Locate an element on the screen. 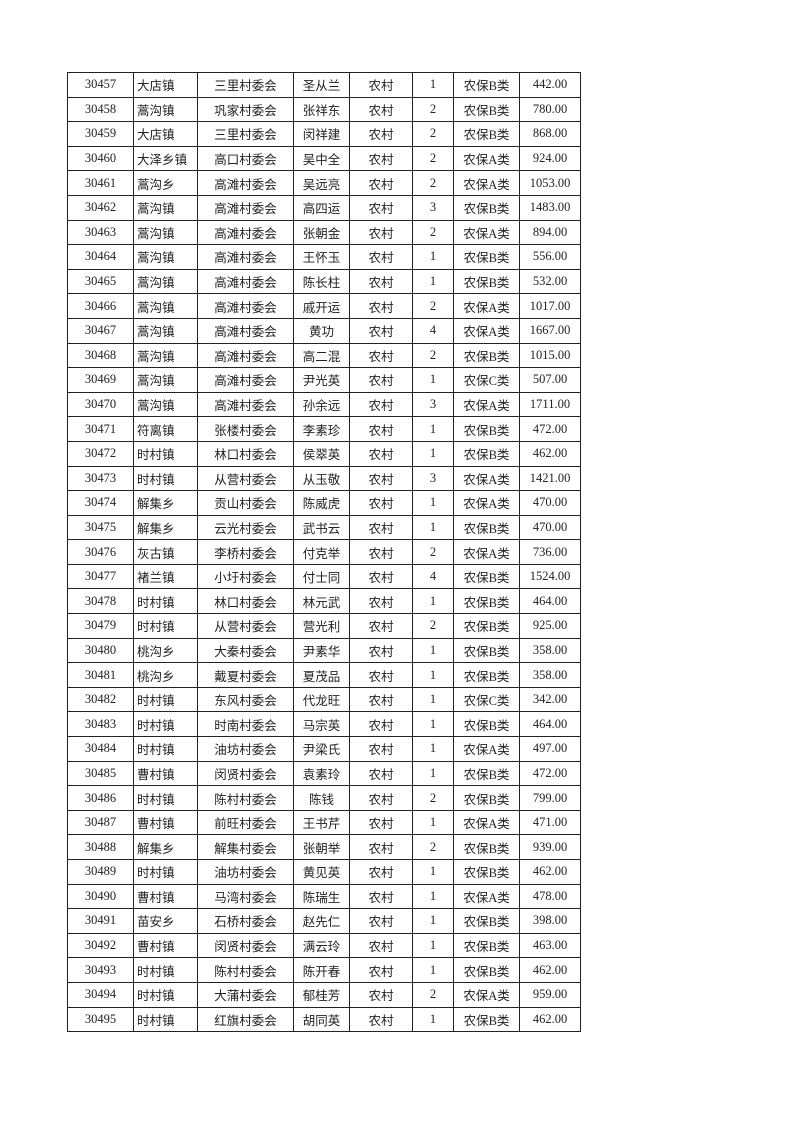 This screenshot has width=793, height=1122. cell-record-id: 30494 is located at coordinates (100, 994).